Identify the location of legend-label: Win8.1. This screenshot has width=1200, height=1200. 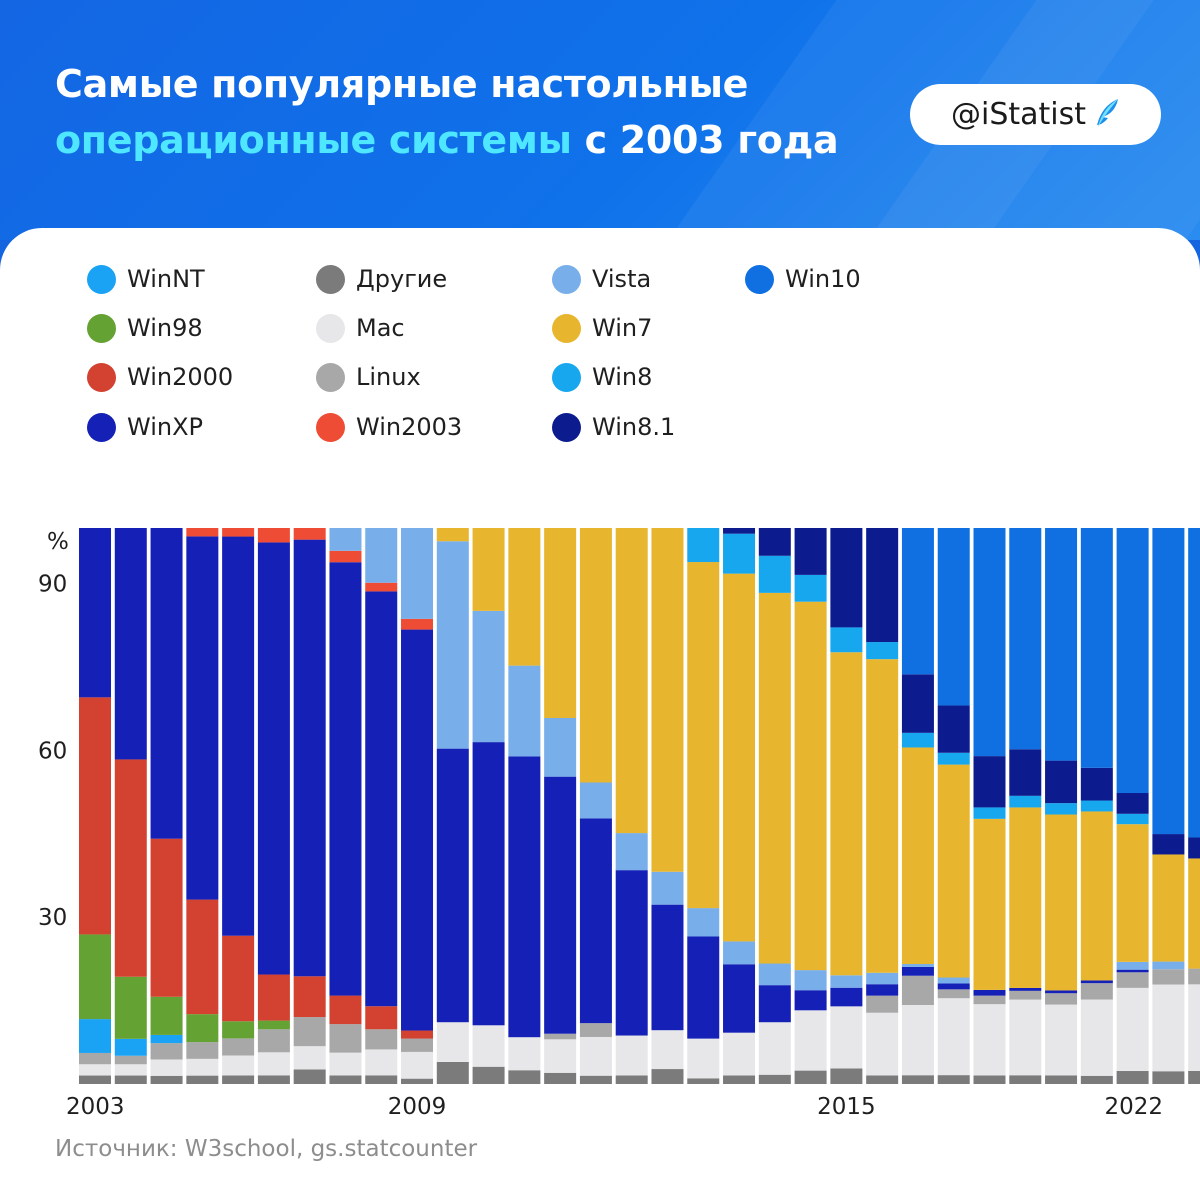
(634, 427).